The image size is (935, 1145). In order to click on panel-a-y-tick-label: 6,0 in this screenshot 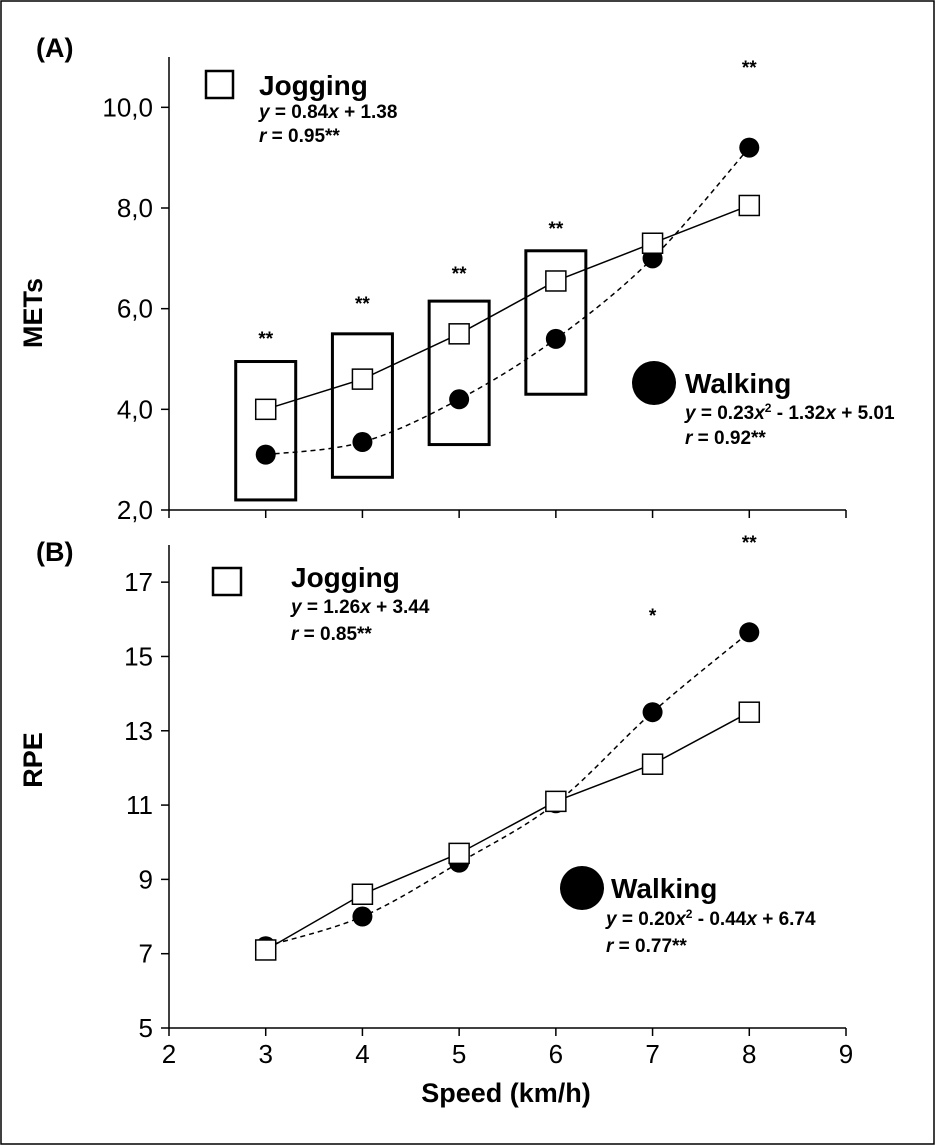, I will do `click(135, 309)`.